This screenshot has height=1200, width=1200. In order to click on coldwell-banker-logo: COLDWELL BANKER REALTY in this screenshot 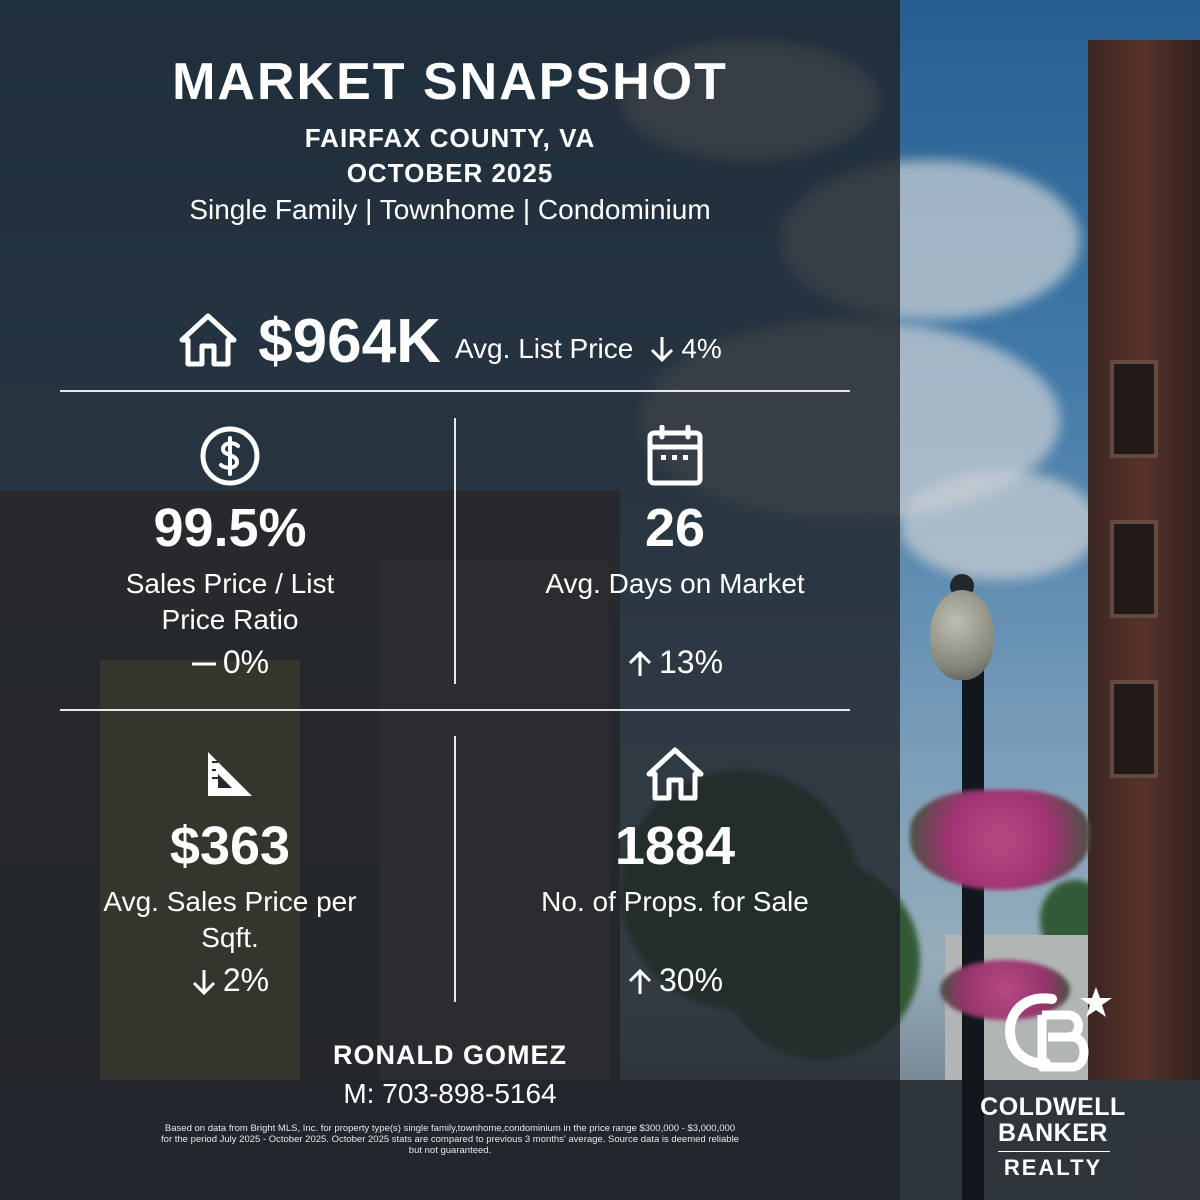, I will do `click(1053, 1085)`.